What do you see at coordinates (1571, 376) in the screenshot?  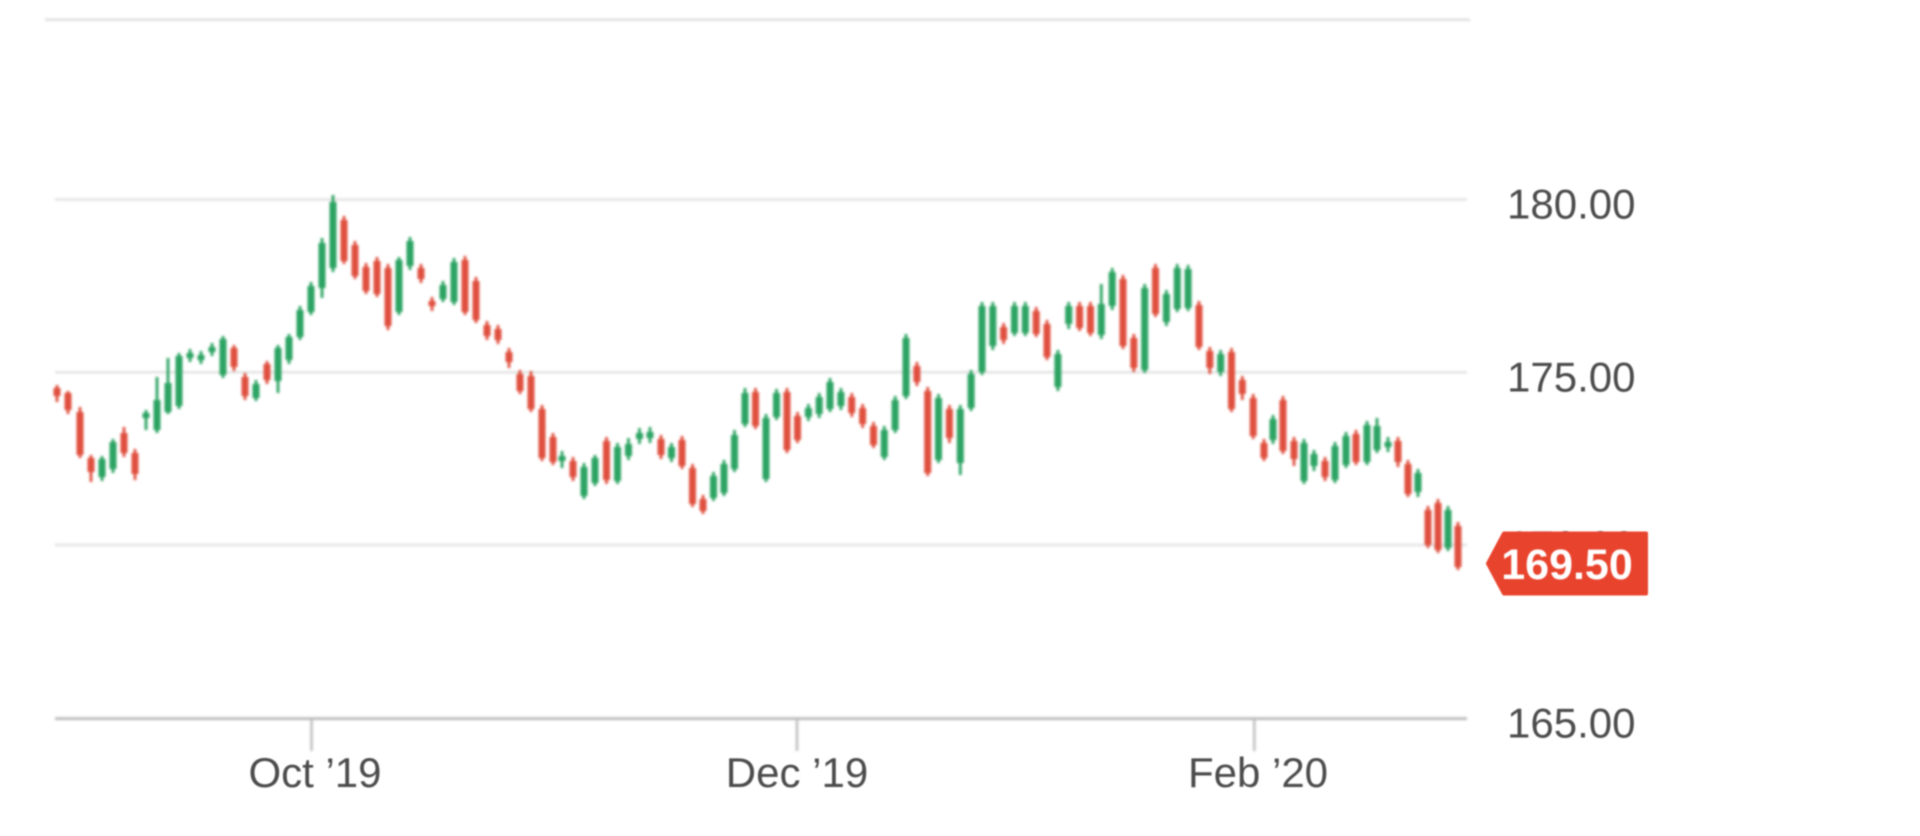 I see `svg-text: 175.00` at bounding box center [1571, 376].